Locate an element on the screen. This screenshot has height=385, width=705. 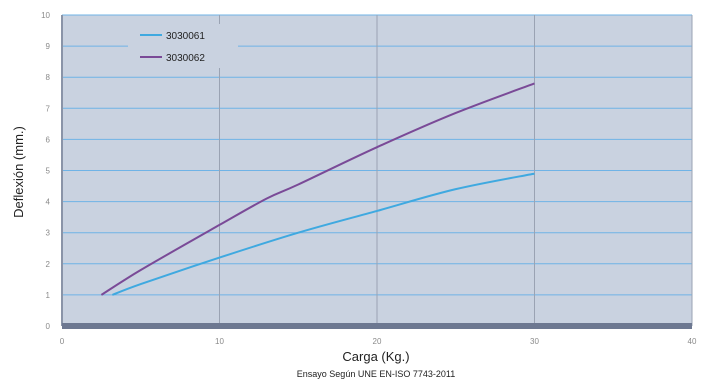
x-tick-label: 10 is located at coordinates (219, 341).